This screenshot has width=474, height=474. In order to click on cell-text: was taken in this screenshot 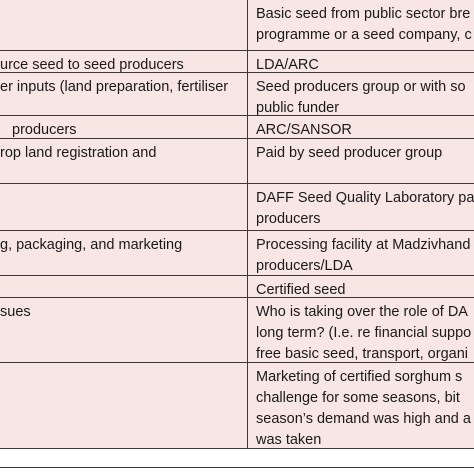, I will do `click(289, 440)`.